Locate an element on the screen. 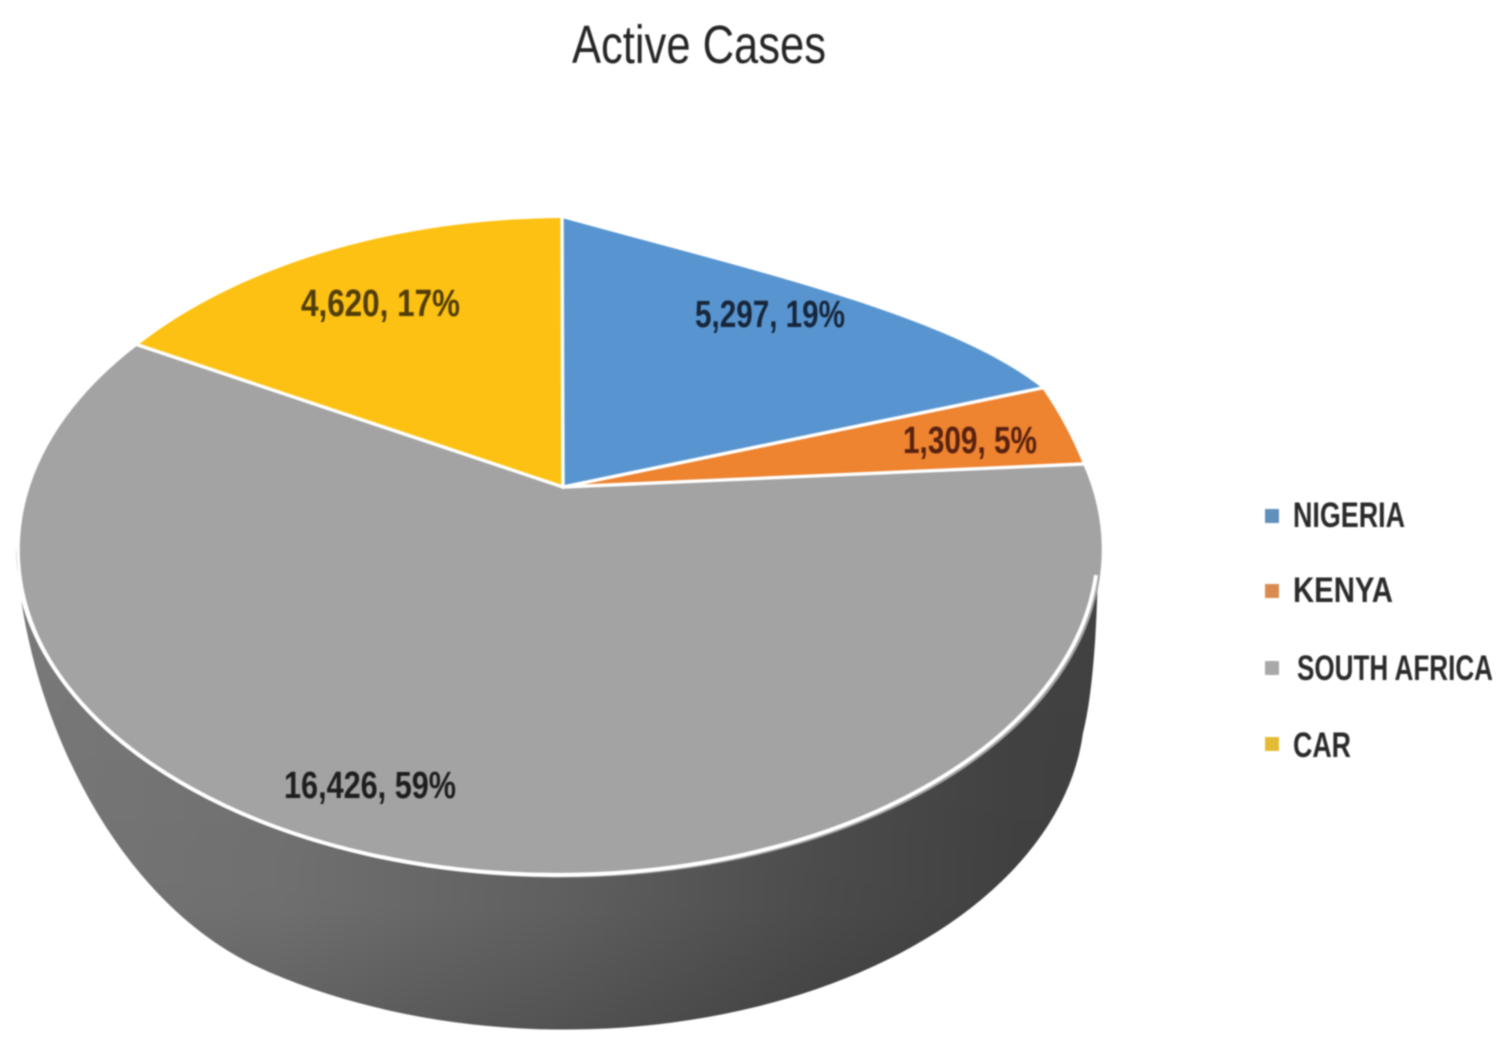 The width and height of the screenshot is (1500, 1049). svg-text: 4,620, 17% is located at coordinates (380, 304).